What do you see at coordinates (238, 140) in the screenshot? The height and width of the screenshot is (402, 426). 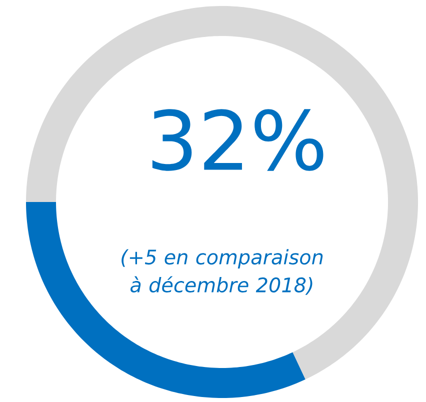 I see `text: 32%` at bounding box center [238, 140].